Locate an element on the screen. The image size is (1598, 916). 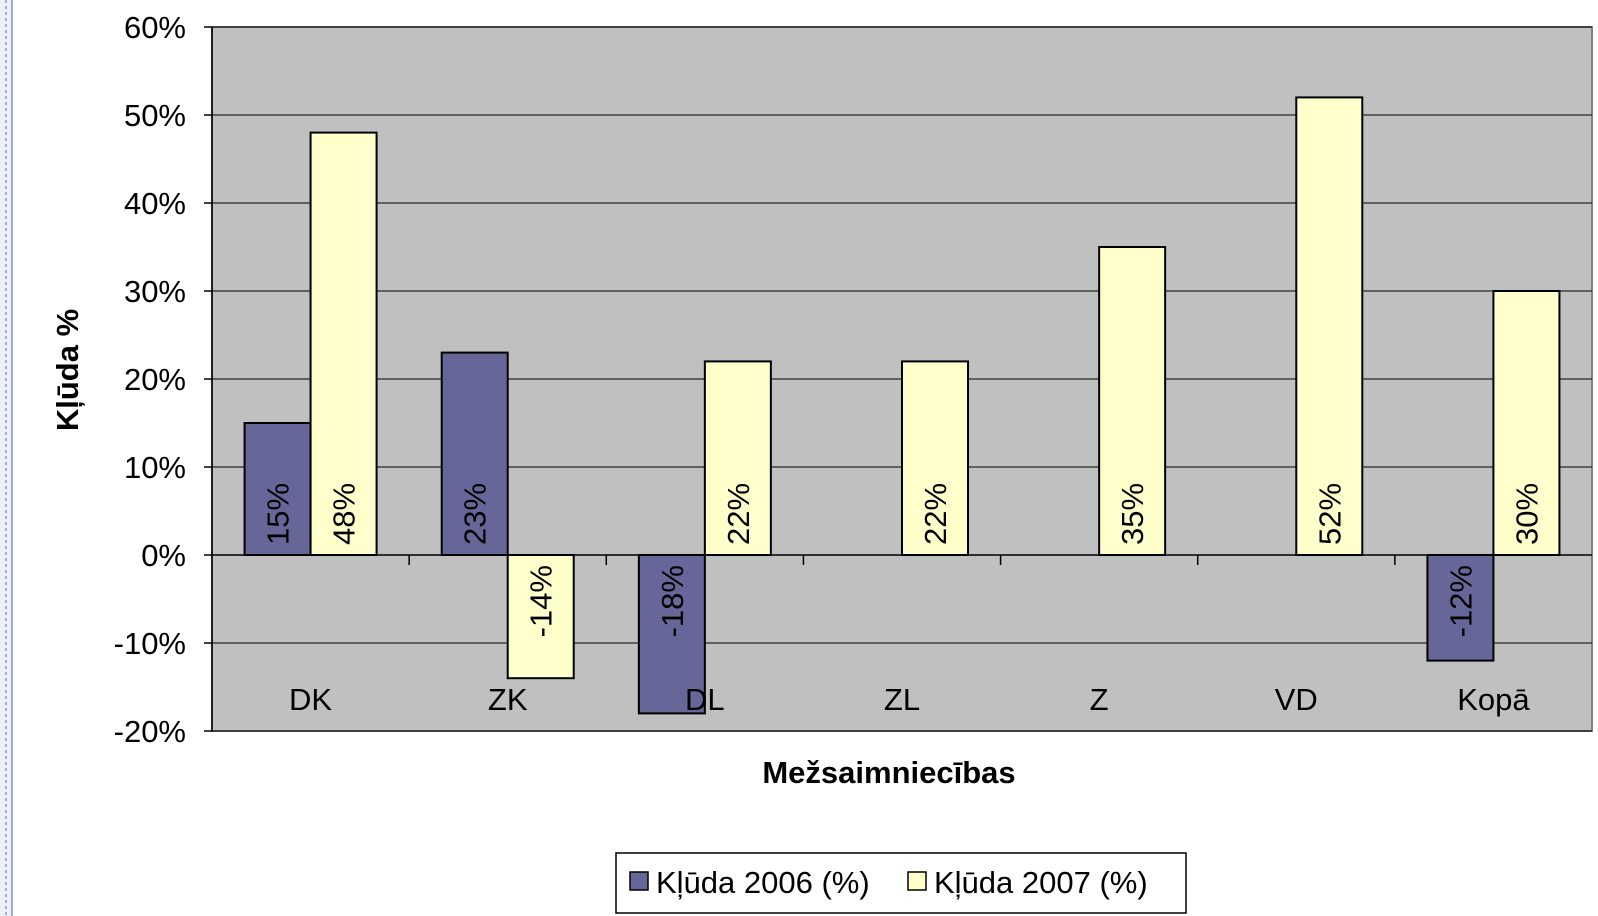
legend: Kļūda 2006 (%) Kļūda 2007 (%) is located at coordinates (901, 883).